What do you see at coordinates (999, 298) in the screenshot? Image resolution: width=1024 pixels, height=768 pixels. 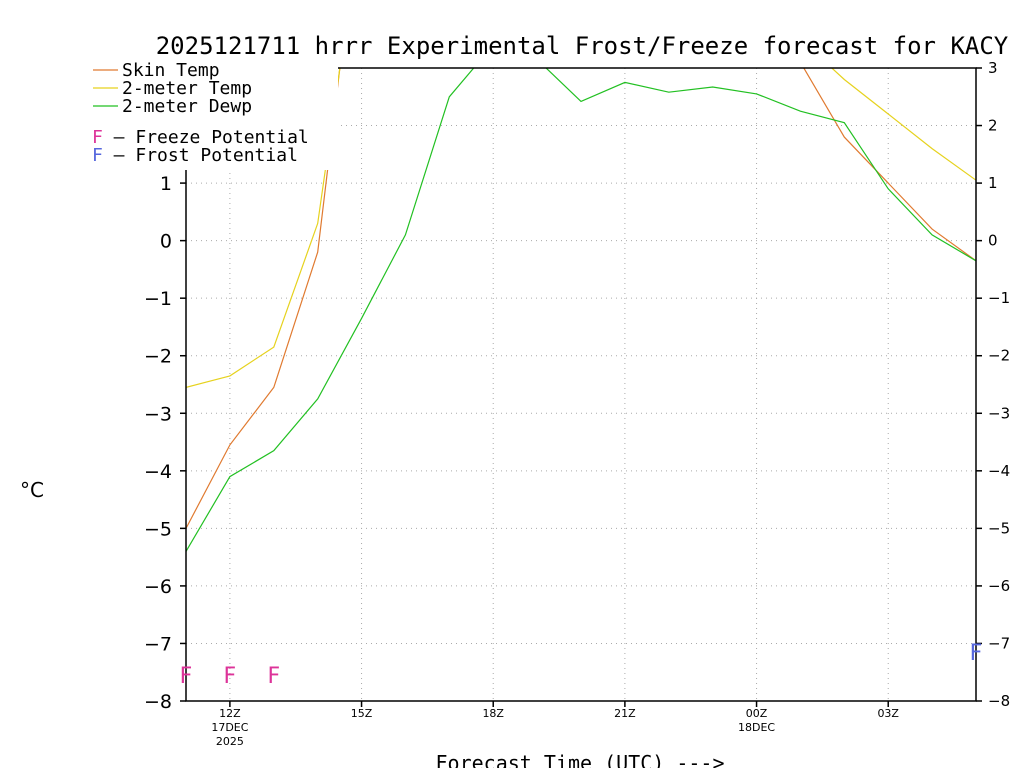 I see `y-tick-label-right: −1` at bounding box center [999, 298].